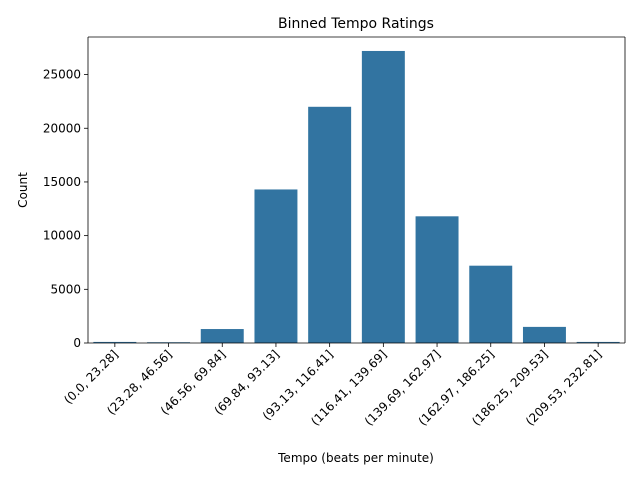 The width and height of the screenshot is (640, 484). I want to click on chart-title: Binned Tempo Ratings, so click(356, 24).